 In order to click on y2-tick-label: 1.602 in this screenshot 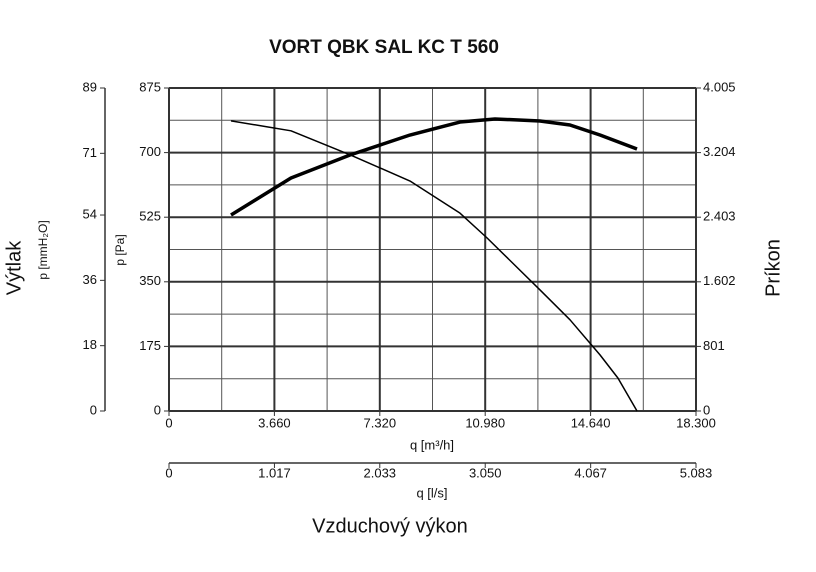, I will do `click(719, 280)`.